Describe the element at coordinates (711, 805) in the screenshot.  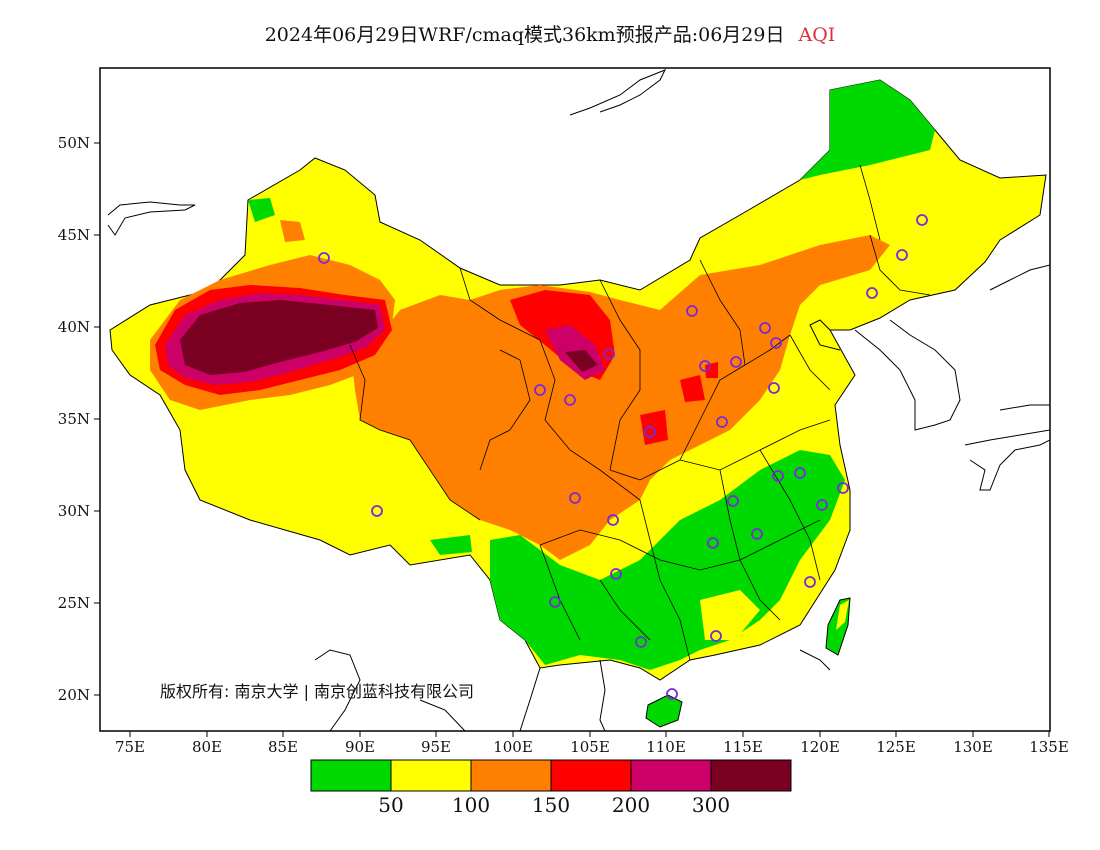
I see `legend-label: 300` at that location.